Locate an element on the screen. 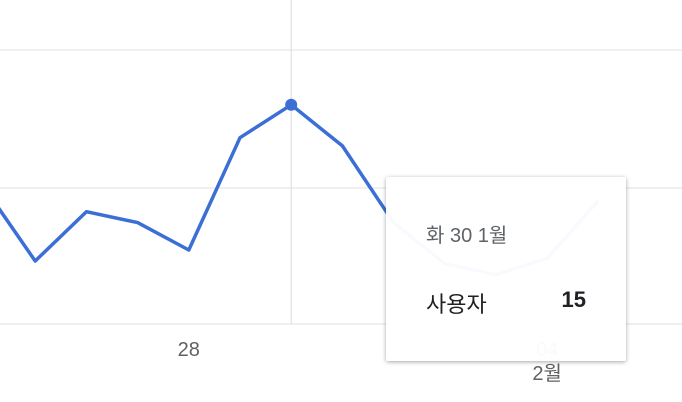 This screenshot has height=402, width=682. x-tick-label: 28 is located at coordinates (189, 350).